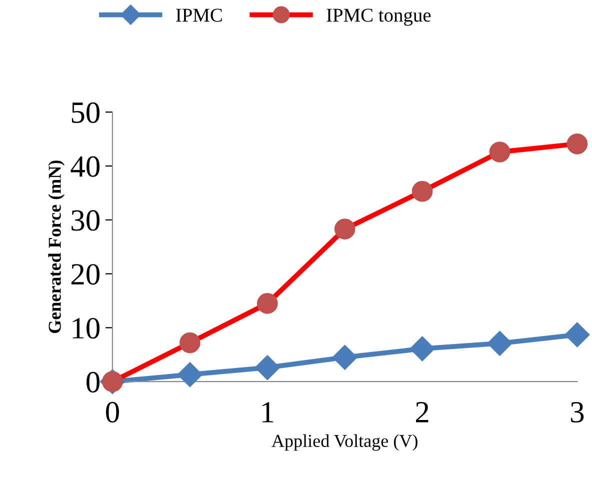 The height and width of the screenshot is (477, 592). I want to click on y-tick-label: 10, so click(86, 328).